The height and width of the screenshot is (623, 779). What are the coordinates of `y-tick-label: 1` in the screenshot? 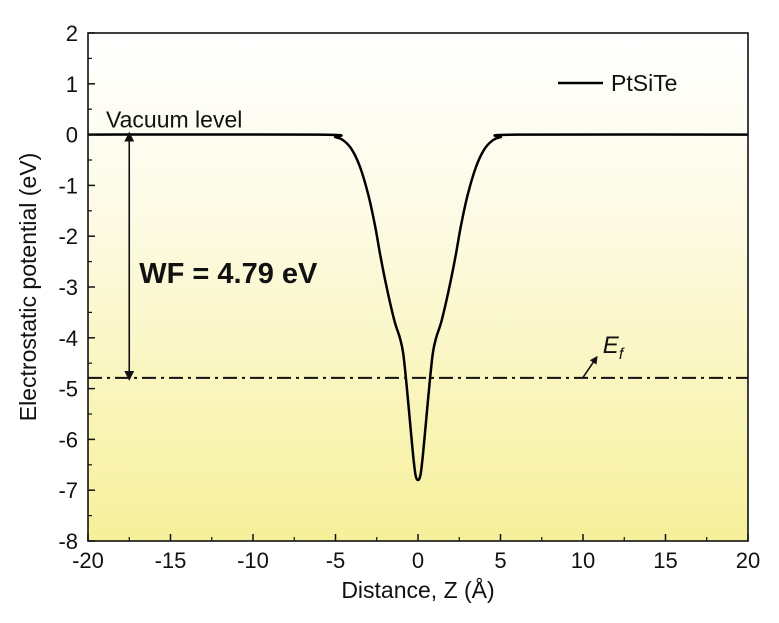 It's located at (72, 84).